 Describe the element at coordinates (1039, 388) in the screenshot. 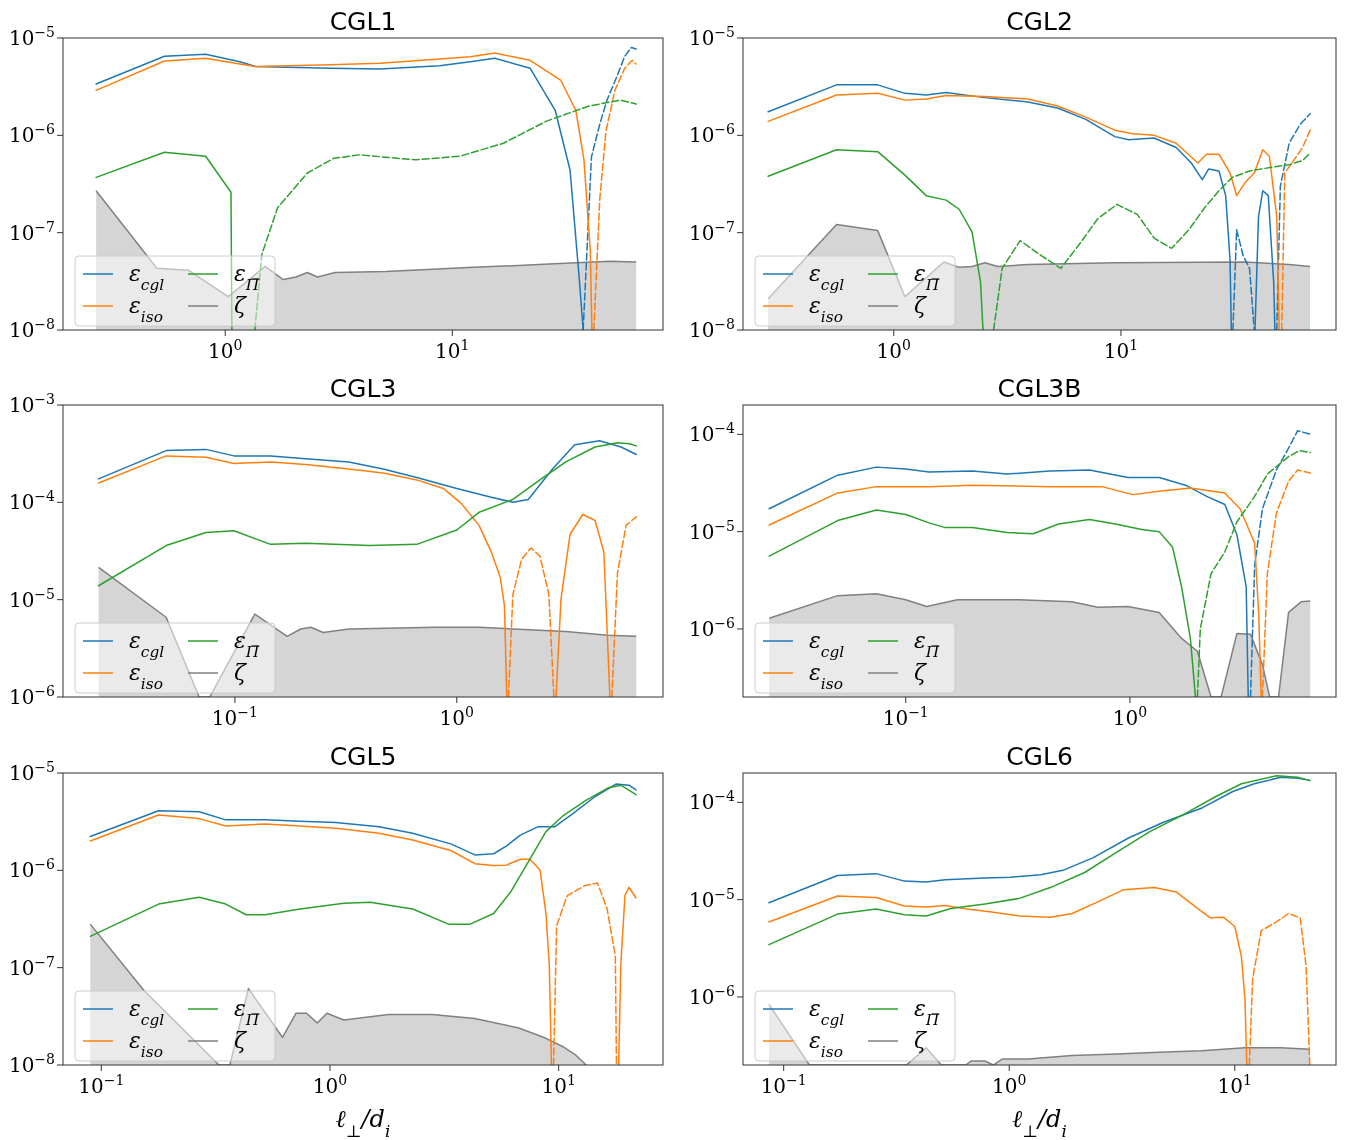

I see `chart-title: CGL3B` at that location.